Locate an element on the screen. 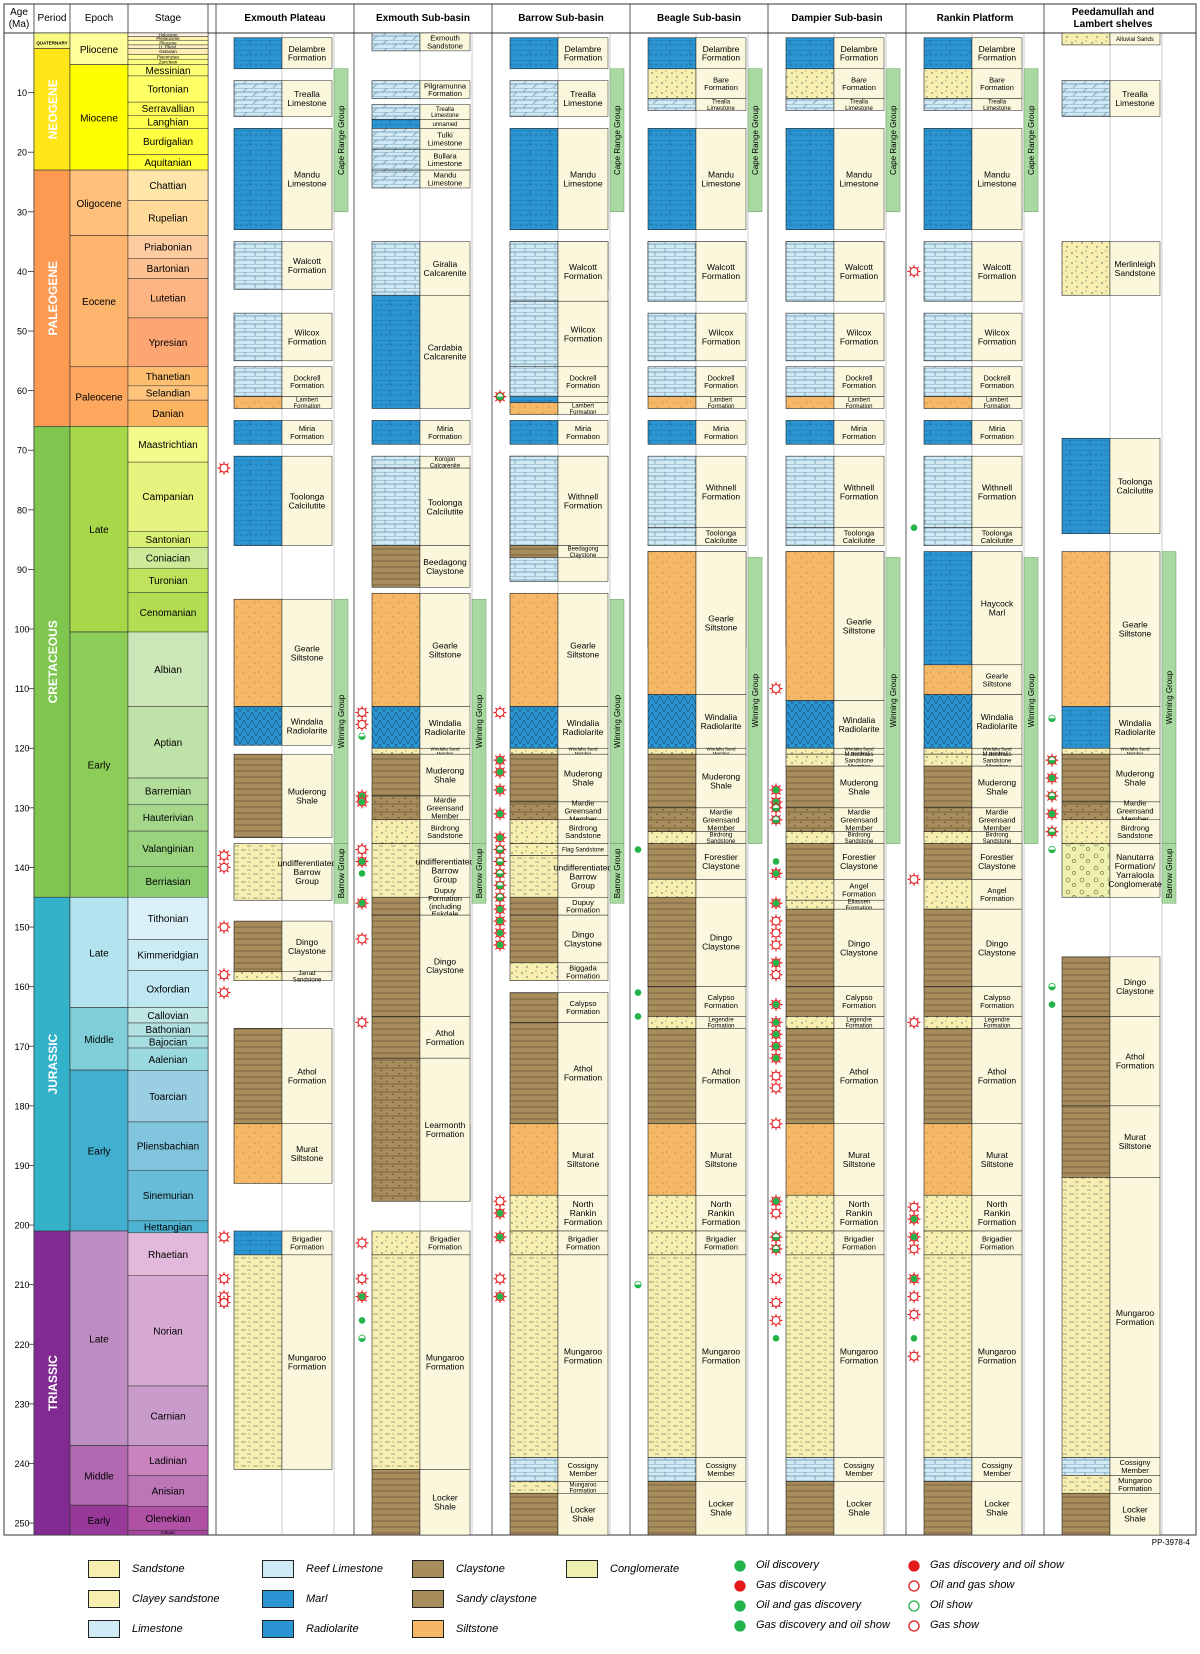 This screenshot has width=1200, height=1654. legend-label: Conglomerate is located at coordinates (645, 1569).